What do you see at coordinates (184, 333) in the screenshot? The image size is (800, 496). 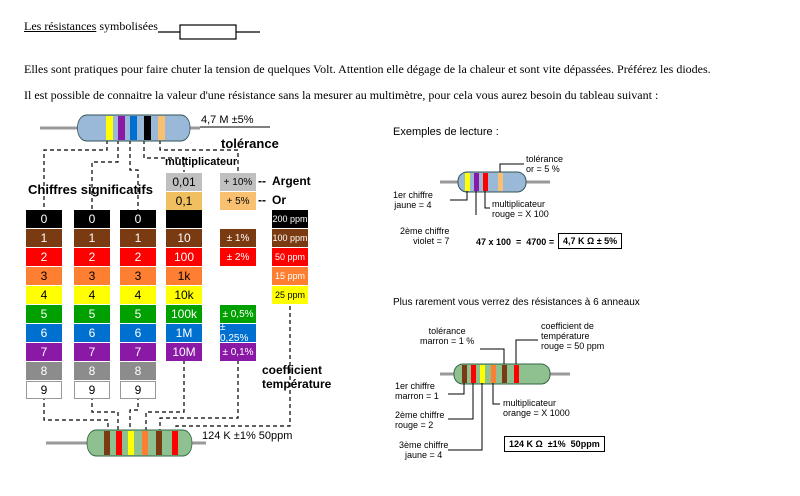 I see `multiplier-cell: 1M` at bounding box center [184, 333].